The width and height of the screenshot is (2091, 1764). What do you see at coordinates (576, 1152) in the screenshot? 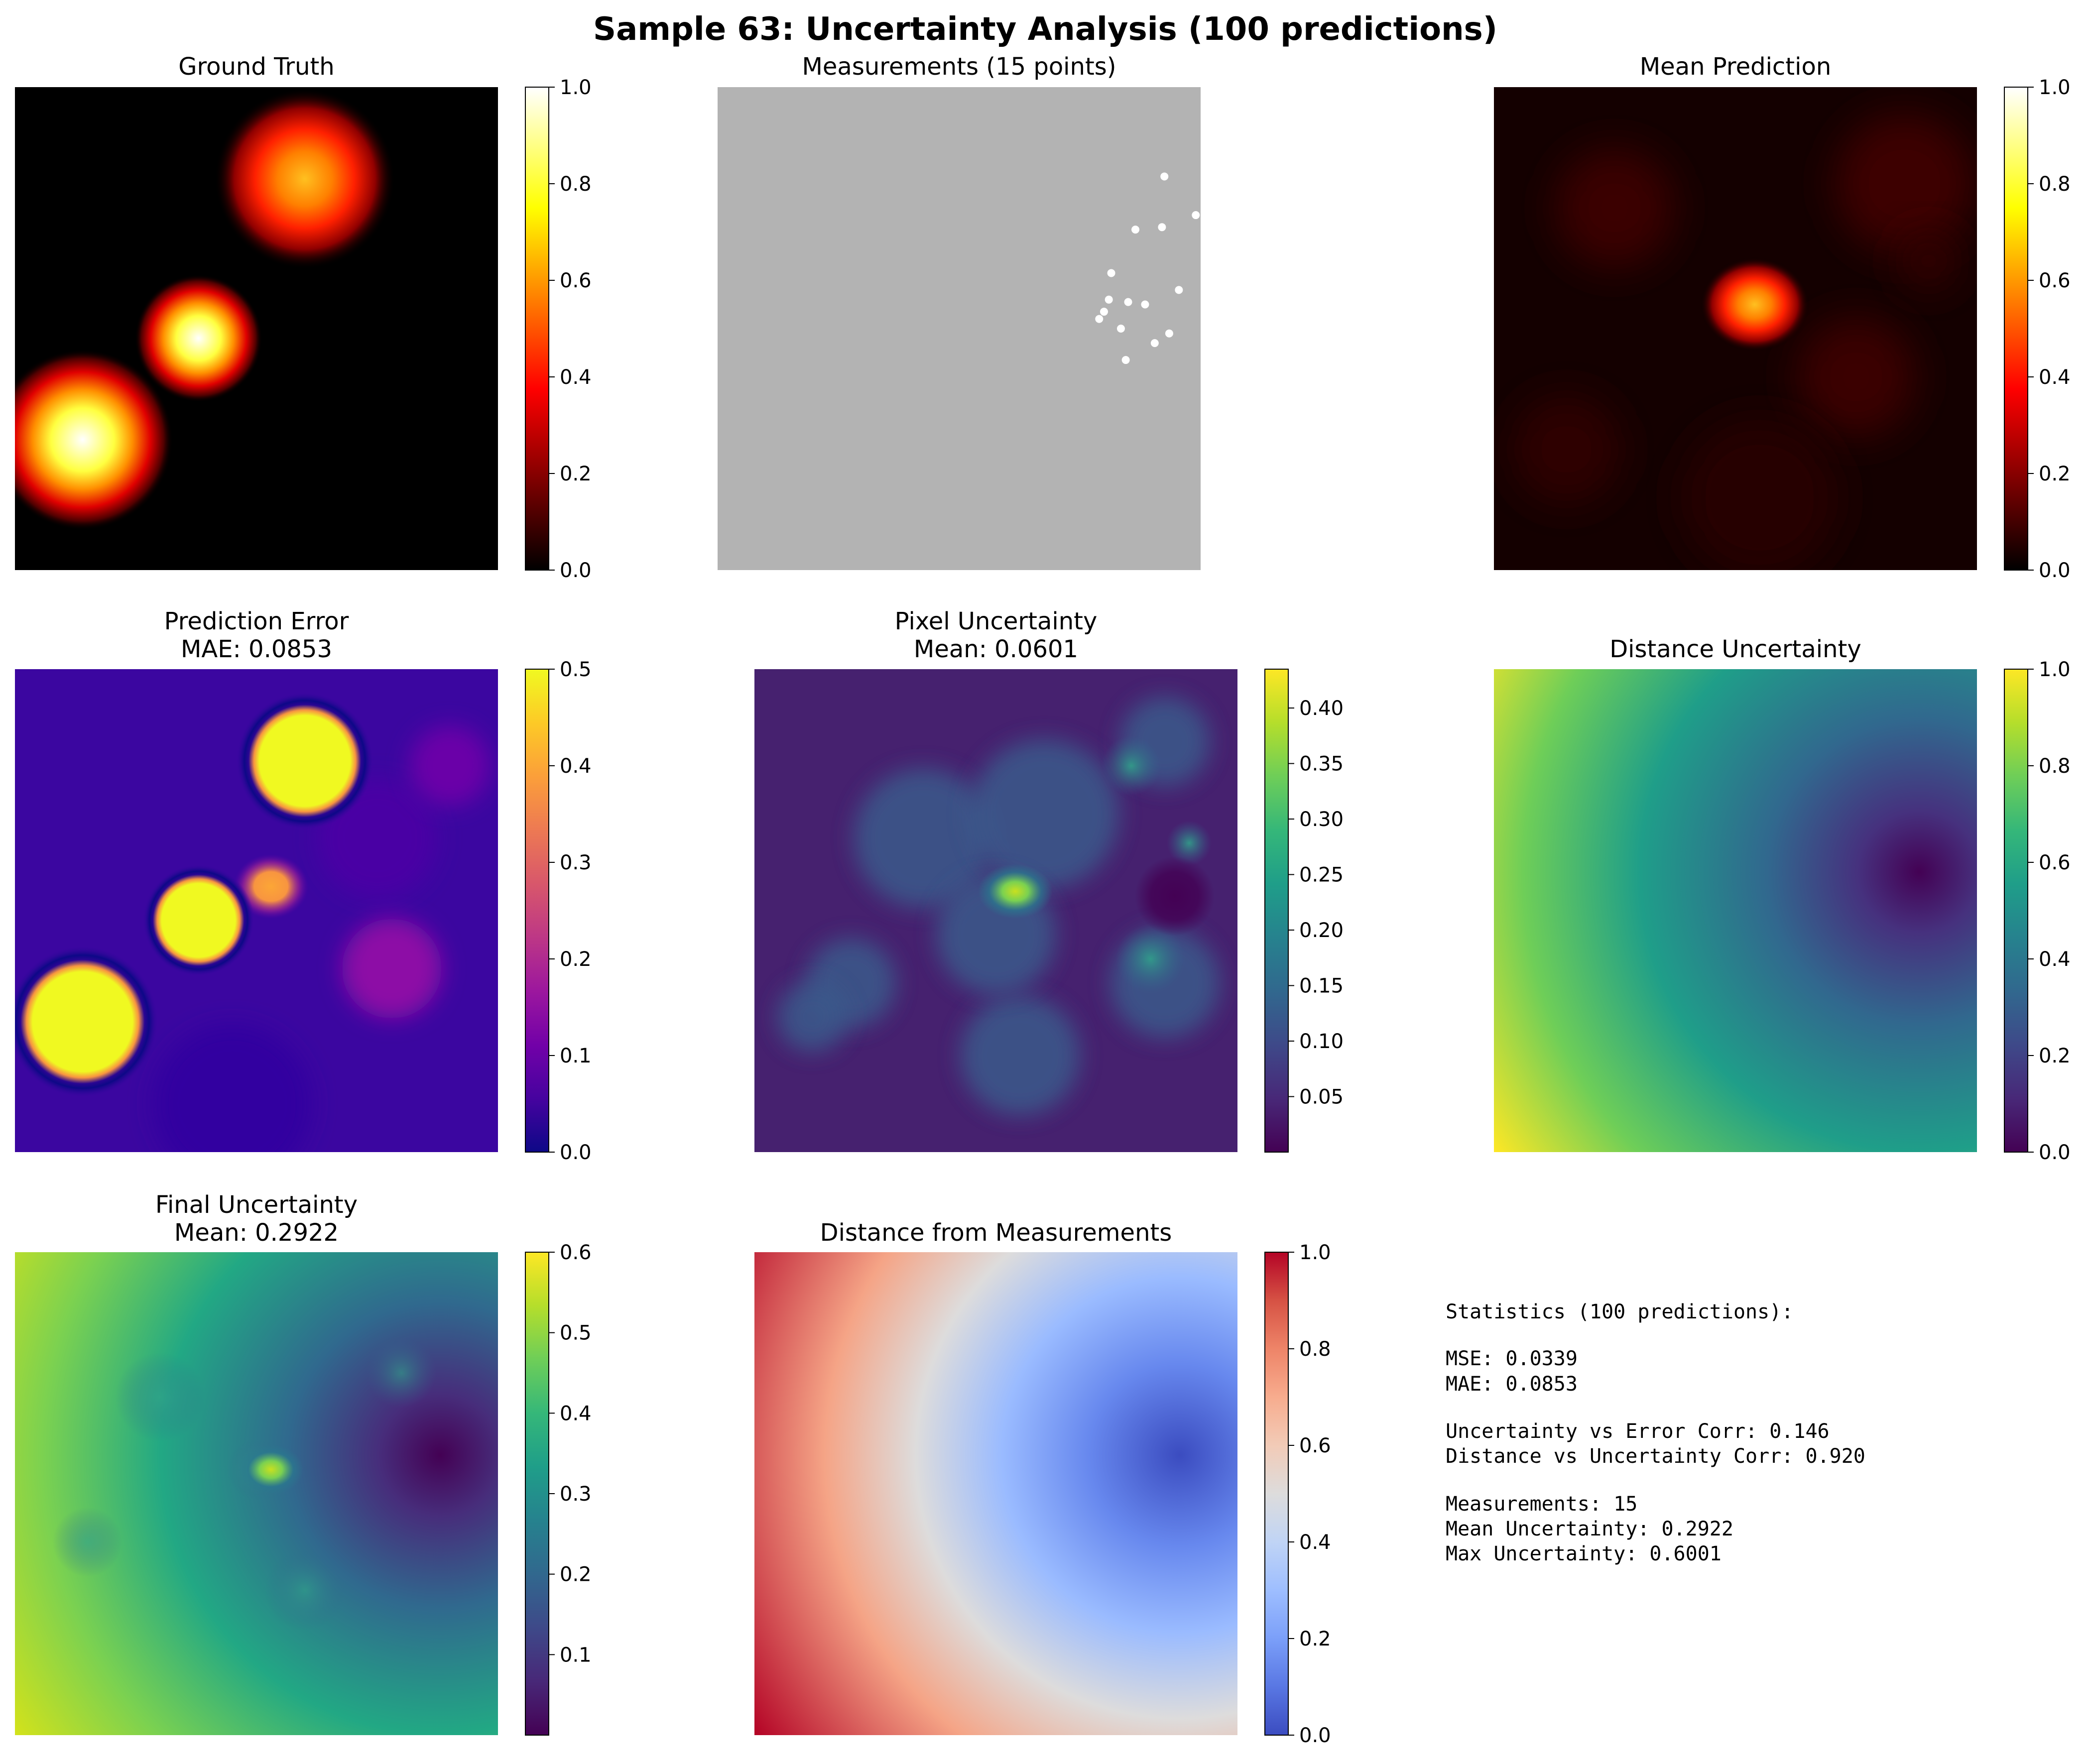
I see `prediction-error-colorbar-tick-label: 0.0` at bounding box center [576, 1152].